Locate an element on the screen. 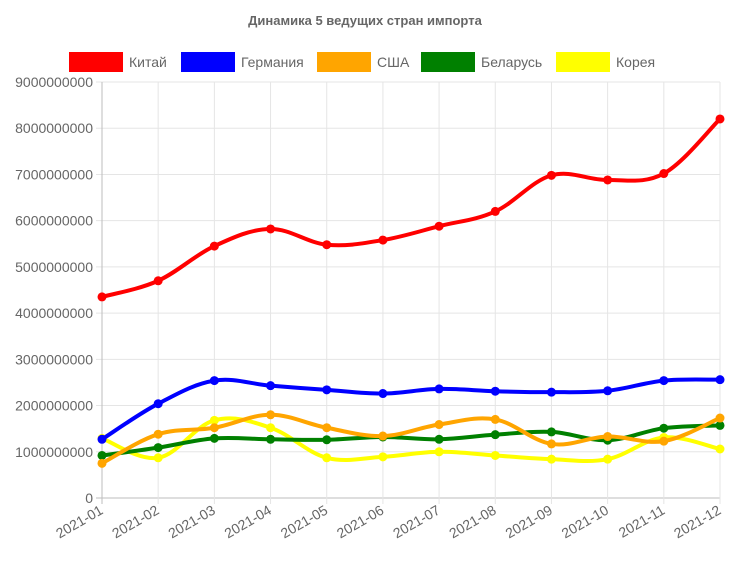 This screenshot has width=730, height=562. legend-item-2: Германия is located at coordinates (242, 62).